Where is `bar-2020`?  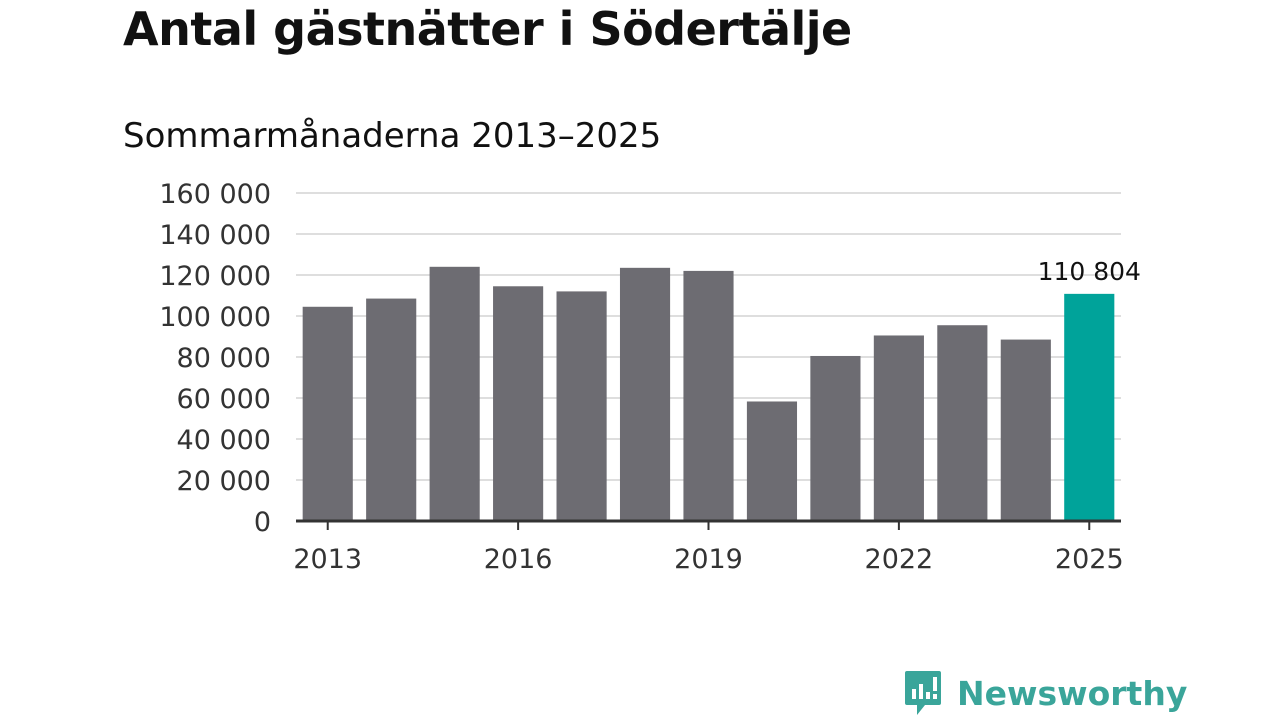 bar-2020 is located at coordinates (772, 461).